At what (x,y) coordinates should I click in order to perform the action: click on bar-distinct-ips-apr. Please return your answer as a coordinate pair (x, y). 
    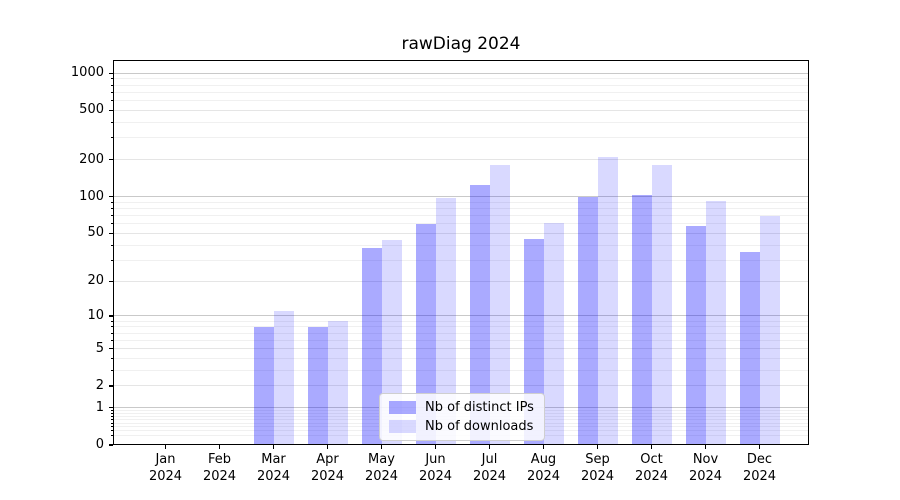
    Looking at the image, I should click on (317, 385).